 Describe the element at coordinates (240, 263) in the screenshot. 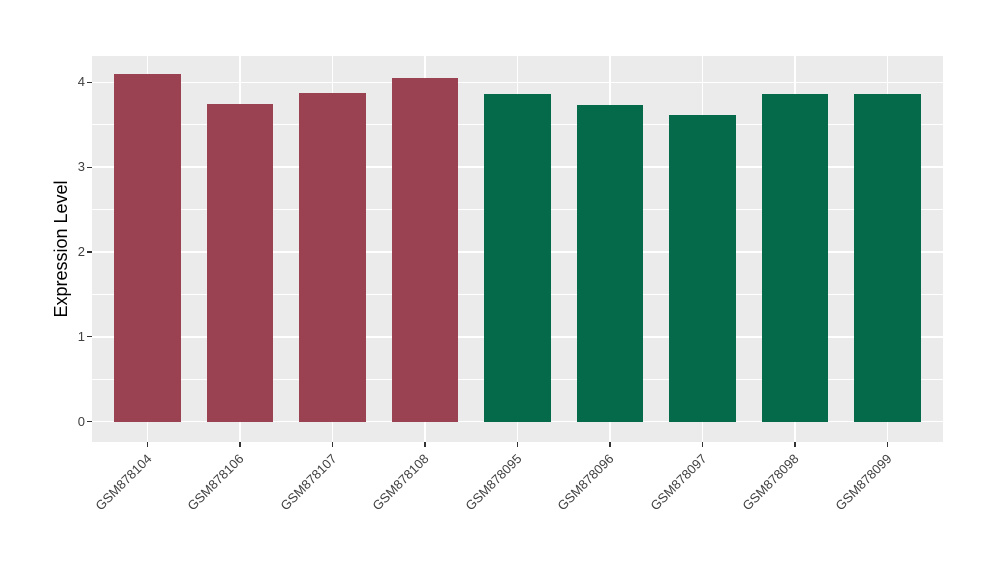

I see `bar-GSM878106` at that location.